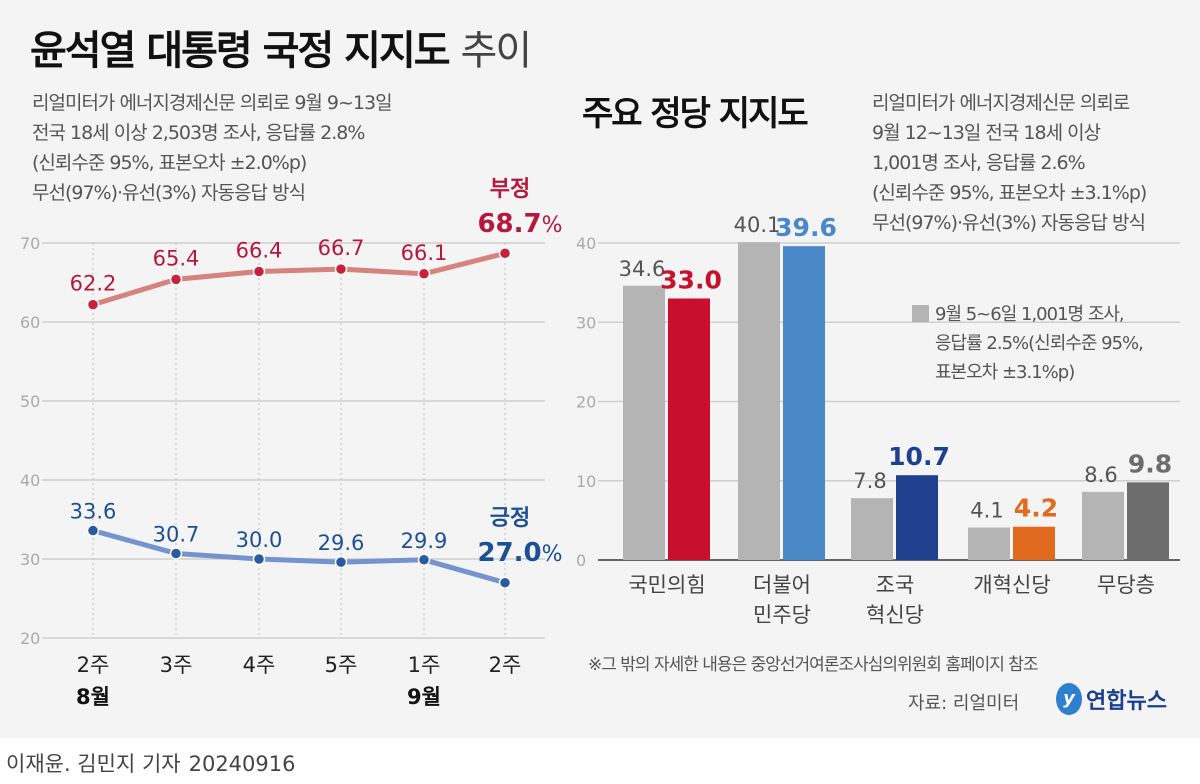 The image size is (1200, 784). What do you see at coordinates (198, 133) in the screenshot?
I see `note-line: 전국 18세 이상 2,503명 조사, 응답률 2.8%` at bounding box center [198, 133].